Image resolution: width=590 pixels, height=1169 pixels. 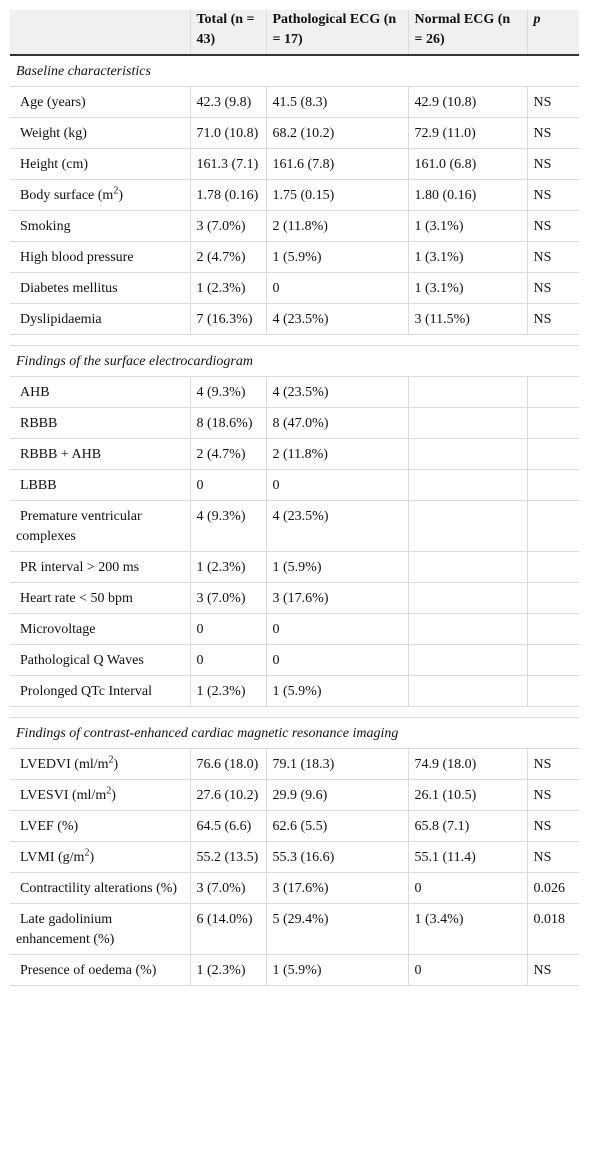 What do you see at coordinates (100, 164) in the screenshot?
I see `row-label: Height (cm)` at bounding box center [100, 164].